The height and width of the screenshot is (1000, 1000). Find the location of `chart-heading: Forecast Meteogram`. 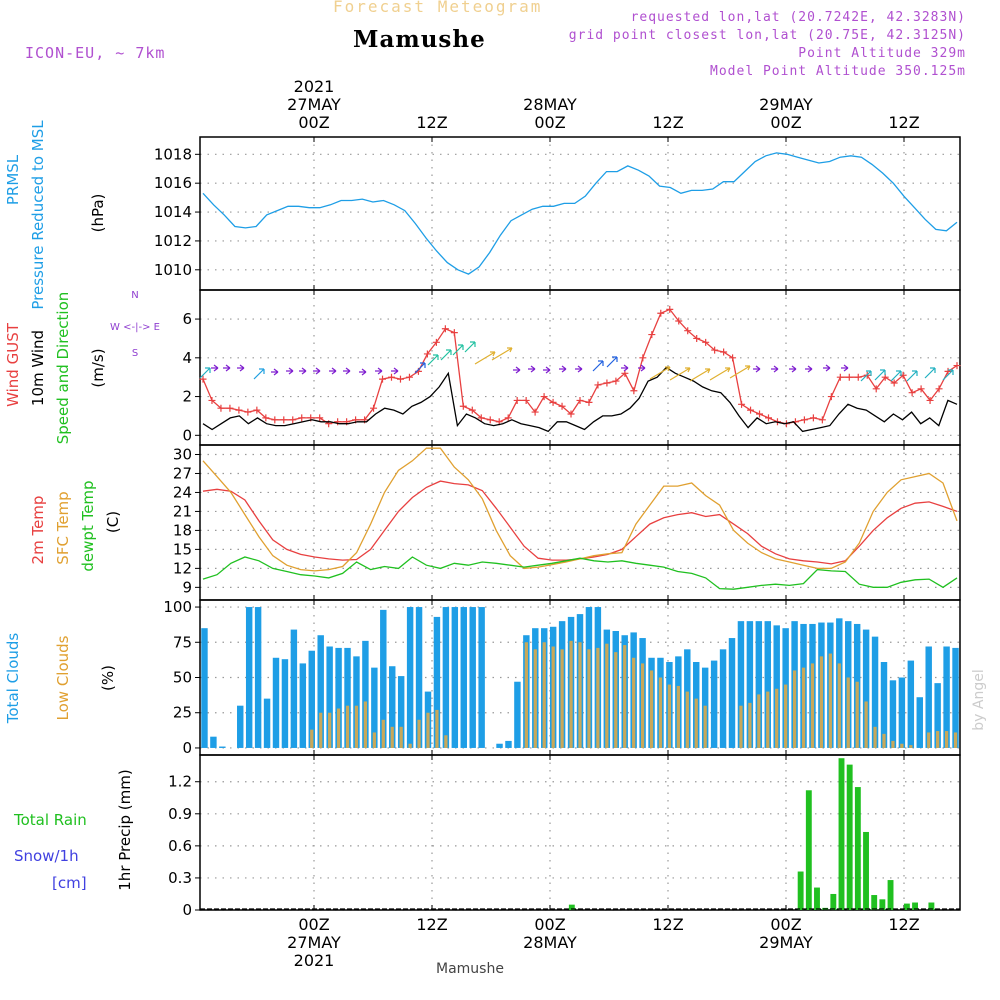

chart-heading: Forecast Meteogram is located at coordinates (438, 8).